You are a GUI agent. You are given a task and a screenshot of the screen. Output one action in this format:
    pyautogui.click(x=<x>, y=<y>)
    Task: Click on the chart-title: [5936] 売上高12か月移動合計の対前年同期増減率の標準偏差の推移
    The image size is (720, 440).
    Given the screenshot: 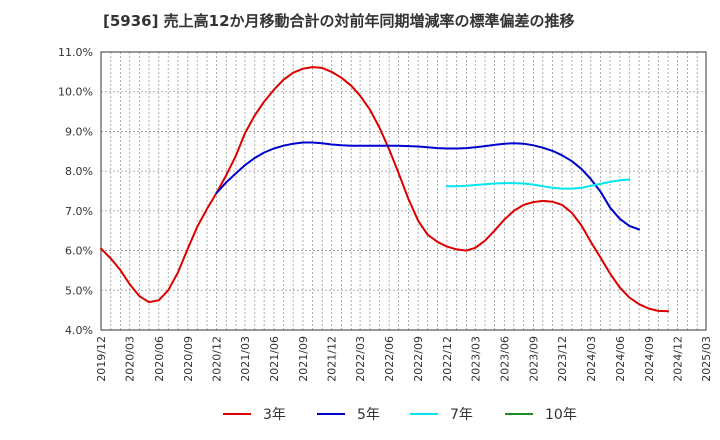 What is the action you would take?
    pyautogui.click(x=339, y=21)
    